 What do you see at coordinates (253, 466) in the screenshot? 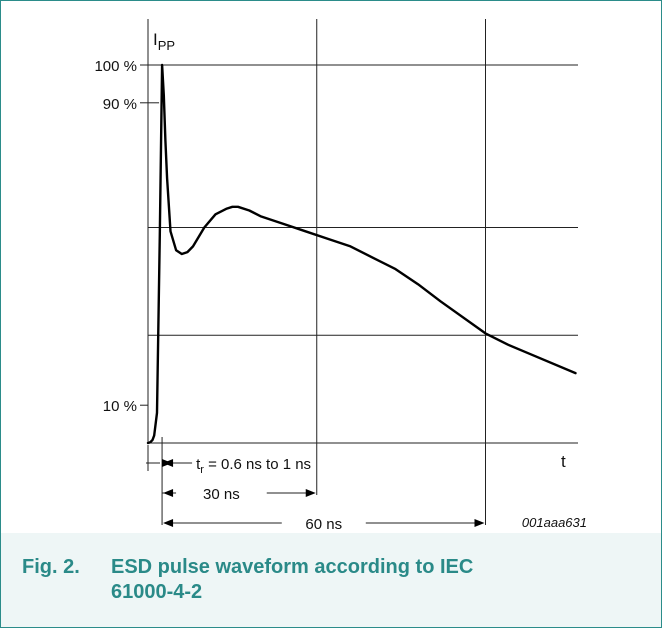
I see `rise-time-label: tr = 0.6 ns to 1 ns` at bounding box center [253, 466].